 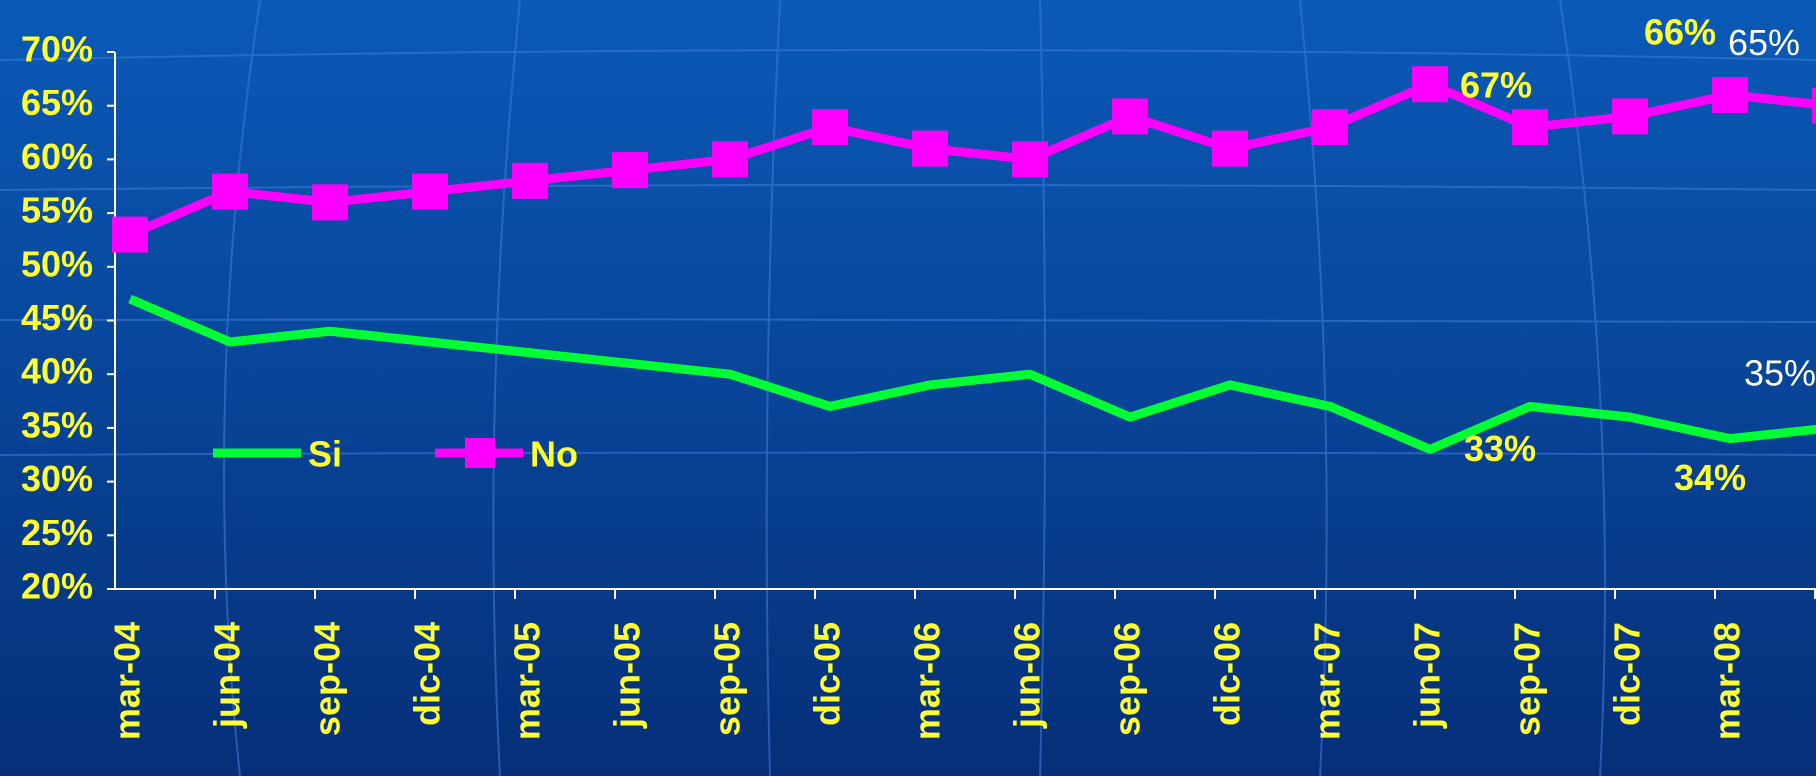 What do you see at coordinates (1500, 448) in the screenshot?
I see `data-label: 33%` at bounding box center [1500, 448].